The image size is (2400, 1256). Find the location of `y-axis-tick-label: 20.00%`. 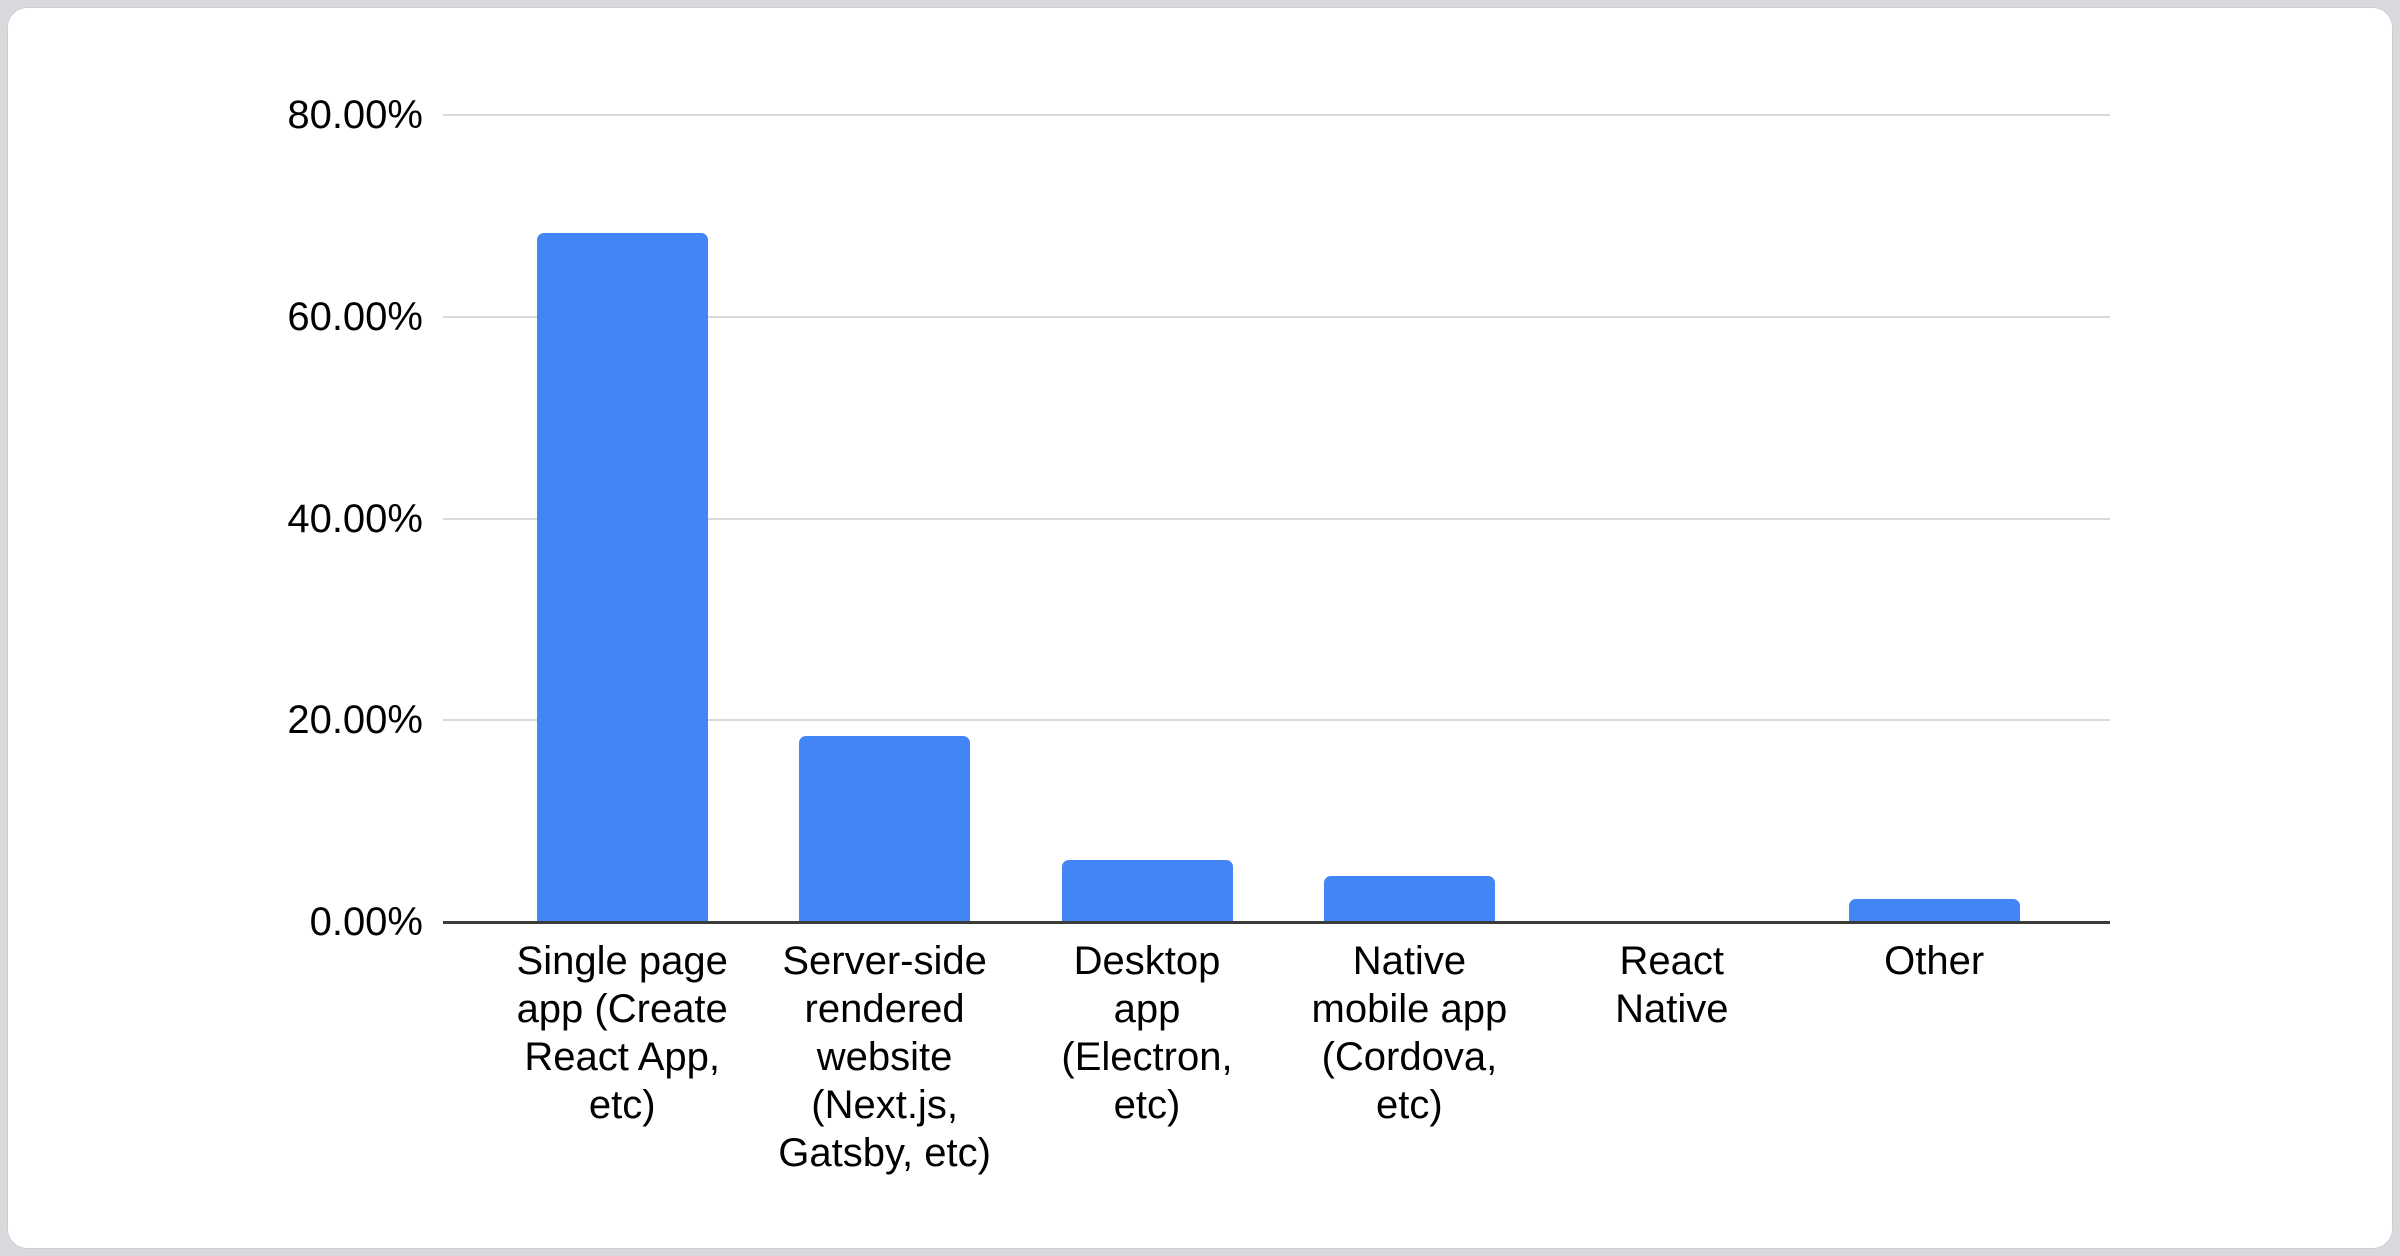

y-axis-tick-label: 20.00% is located at coordinates (355, 720).